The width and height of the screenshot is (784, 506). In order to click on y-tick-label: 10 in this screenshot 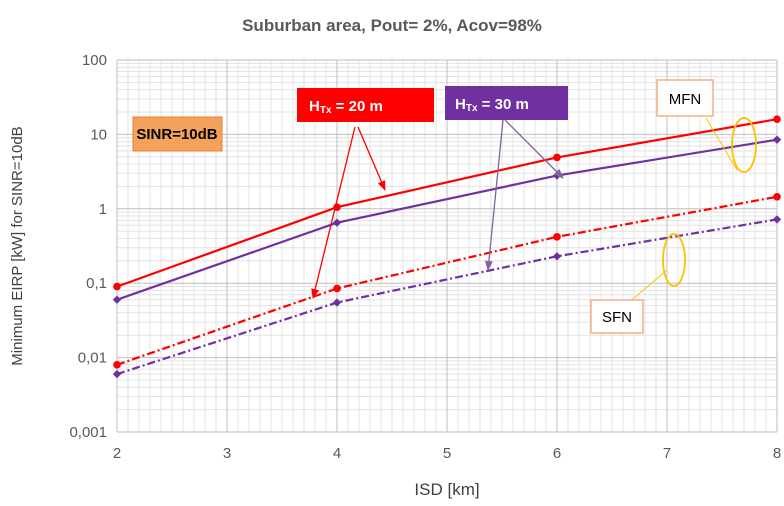, I will do `click(98, 134)`.